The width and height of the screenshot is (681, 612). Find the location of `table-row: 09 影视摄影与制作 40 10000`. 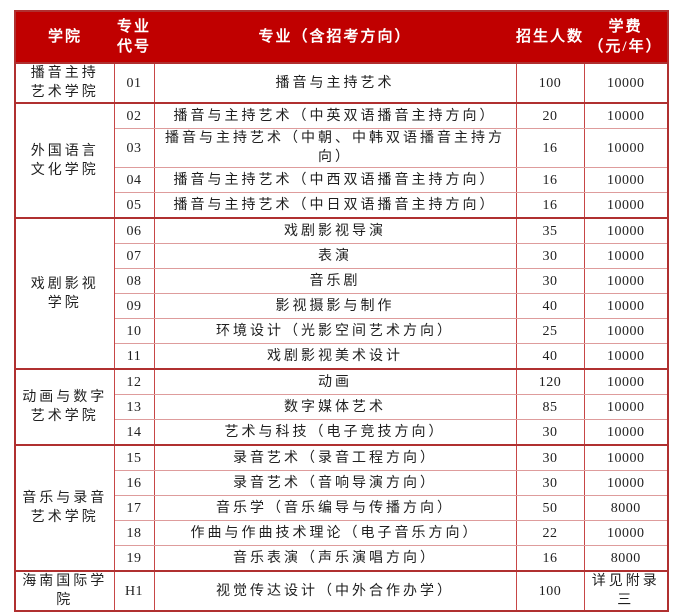

table-row: 09 影视摄影与制作 40 10000 is located at coordinates (342, 306).